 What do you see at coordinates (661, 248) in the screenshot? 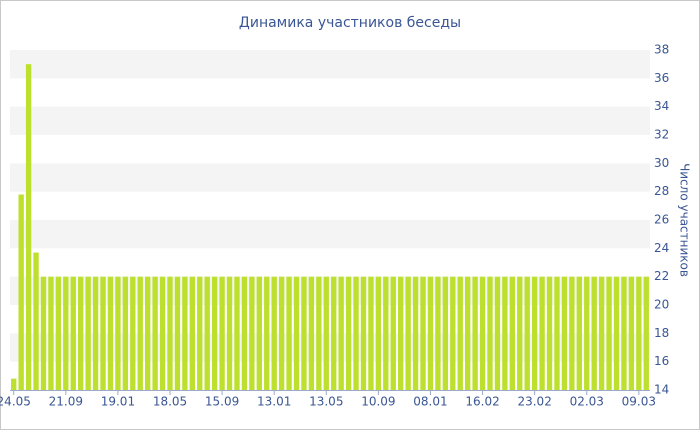
I see `y-tick-label: 24` at bounding box center [661, 248].